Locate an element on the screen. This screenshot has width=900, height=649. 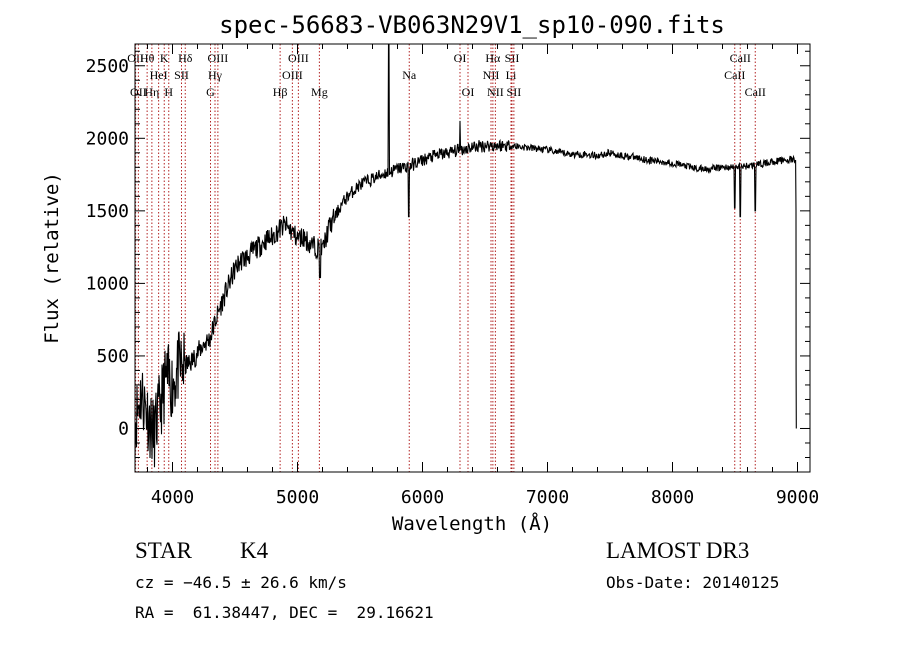
line-marker-label: Mg is located at coordinates (319, 92).